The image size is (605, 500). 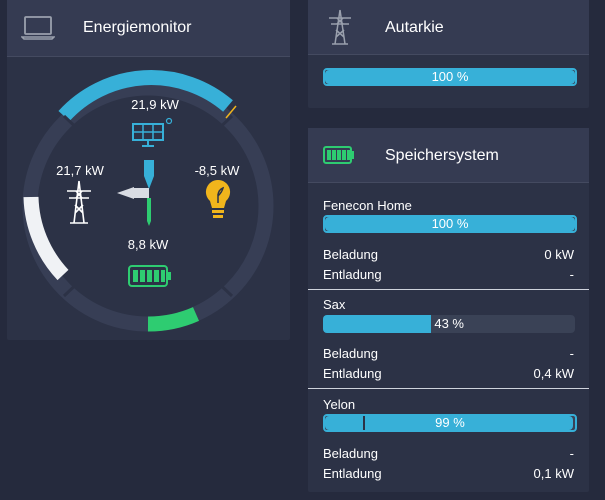 What do you see at coordinates (559, 254) in the screenshot?
I see `charge-value: 0 kW` at bounding box center [559, 254].